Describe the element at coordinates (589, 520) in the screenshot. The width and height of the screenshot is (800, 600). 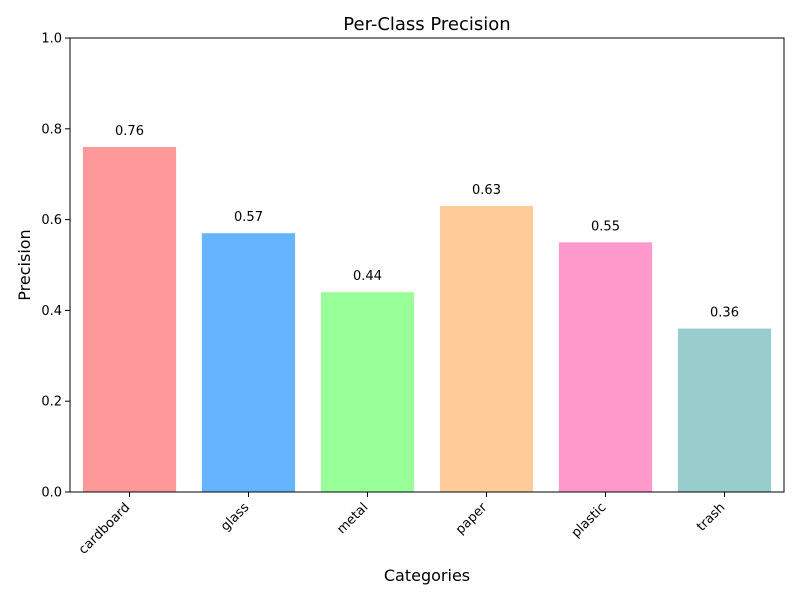
I see `x-tick-label: plastic` at that location.